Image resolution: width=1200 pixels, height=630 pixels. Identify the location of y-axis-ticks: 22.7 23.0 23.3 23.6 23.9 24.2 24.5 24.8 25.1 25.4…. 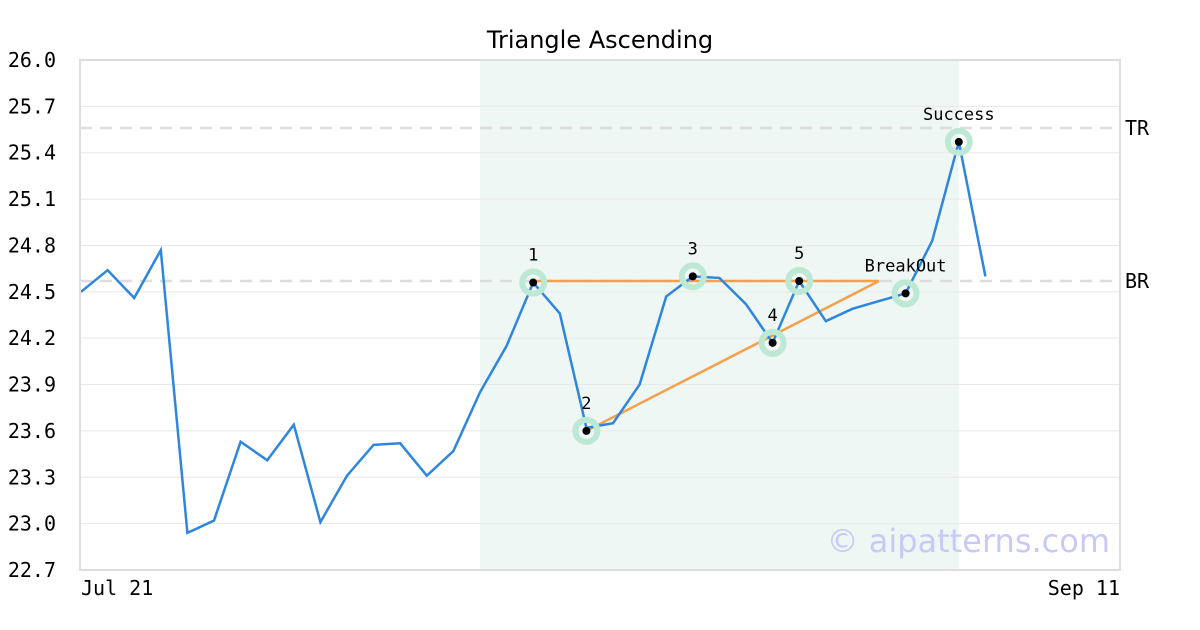
(32, 315).